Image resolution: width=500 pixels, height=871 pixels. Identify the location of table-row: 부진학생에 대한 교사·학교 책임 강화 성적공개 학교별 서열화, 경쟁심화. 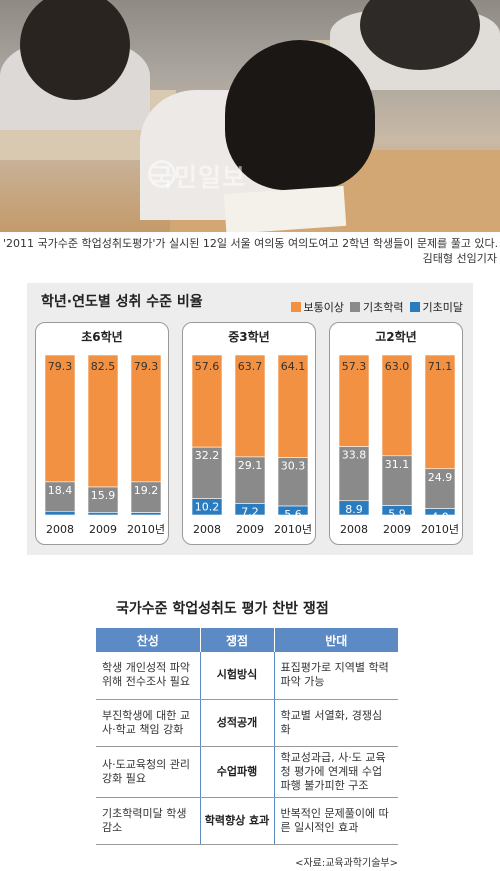
(247, 723).